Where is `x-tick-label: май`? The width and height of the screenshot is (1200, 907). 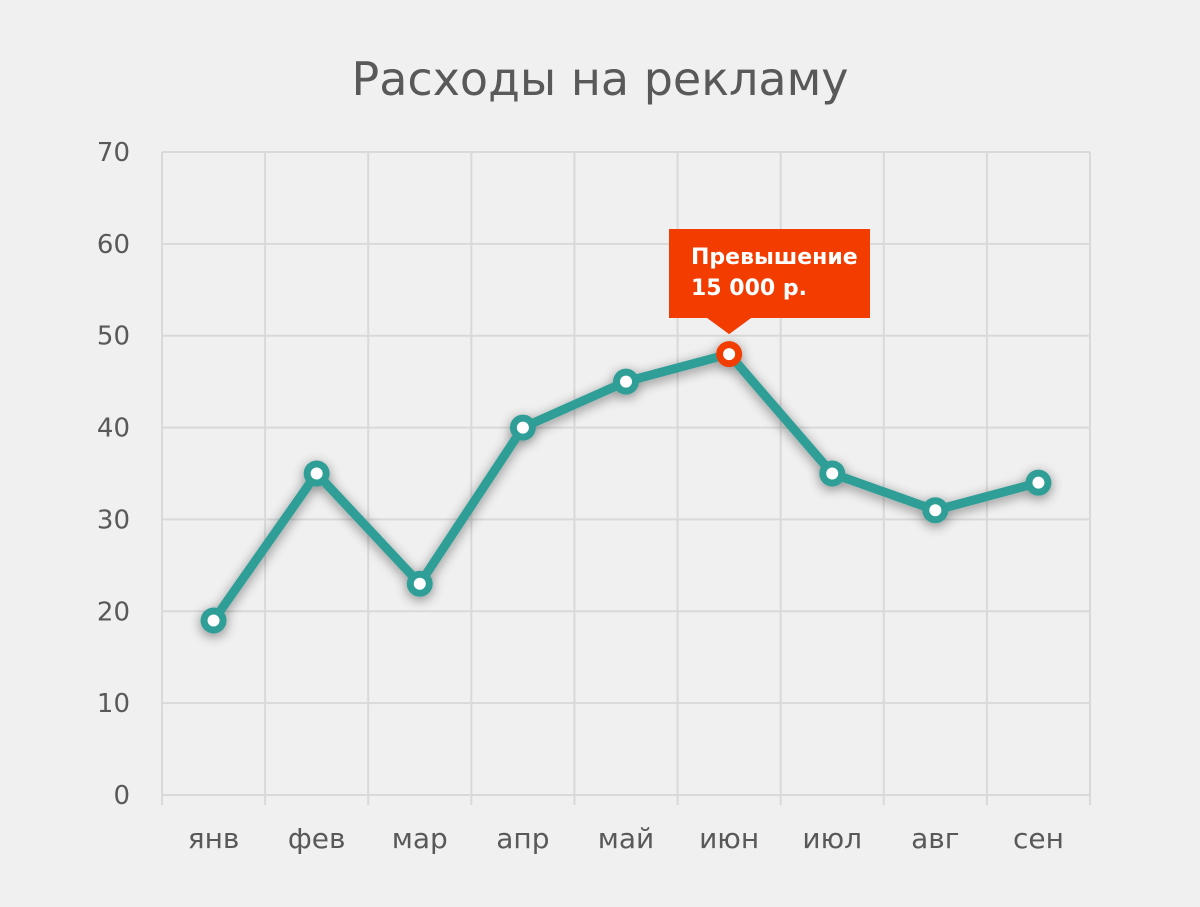 x-tick-label: май is located at coordinates (626, 838).